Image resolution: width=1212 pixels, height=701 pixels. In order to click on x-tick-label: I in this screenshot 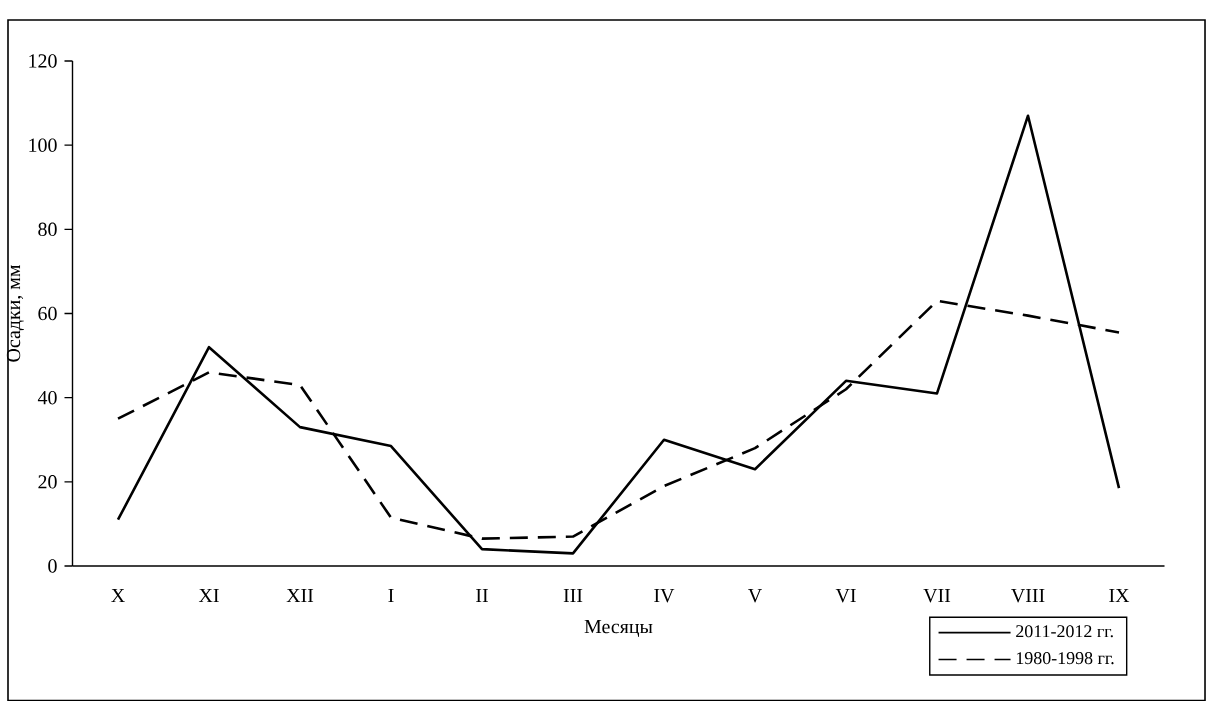, I will do `click(391, 596)`.